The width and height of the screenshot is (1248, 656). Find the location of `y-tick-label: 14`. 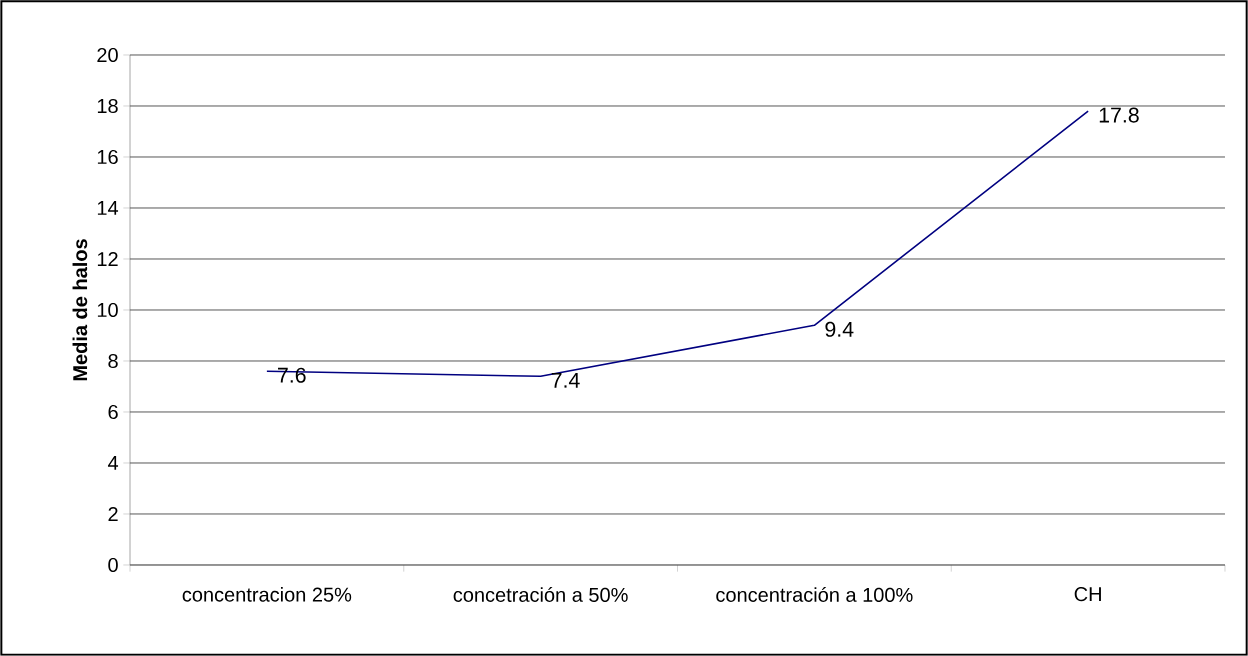

y-tick-label: 14 is located at coordinates (108, 208).